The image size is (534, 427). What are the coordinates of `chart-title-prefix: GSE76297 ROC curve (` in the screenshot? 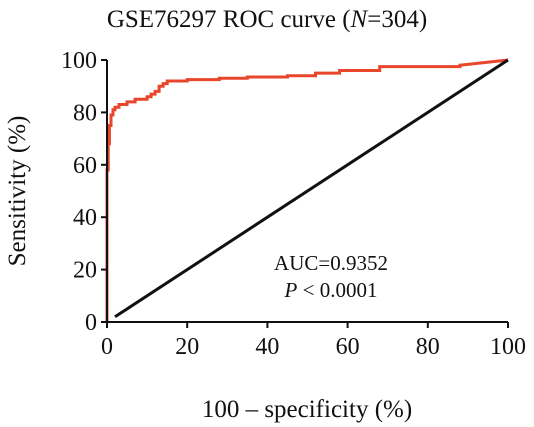 It's located at (229, 19).